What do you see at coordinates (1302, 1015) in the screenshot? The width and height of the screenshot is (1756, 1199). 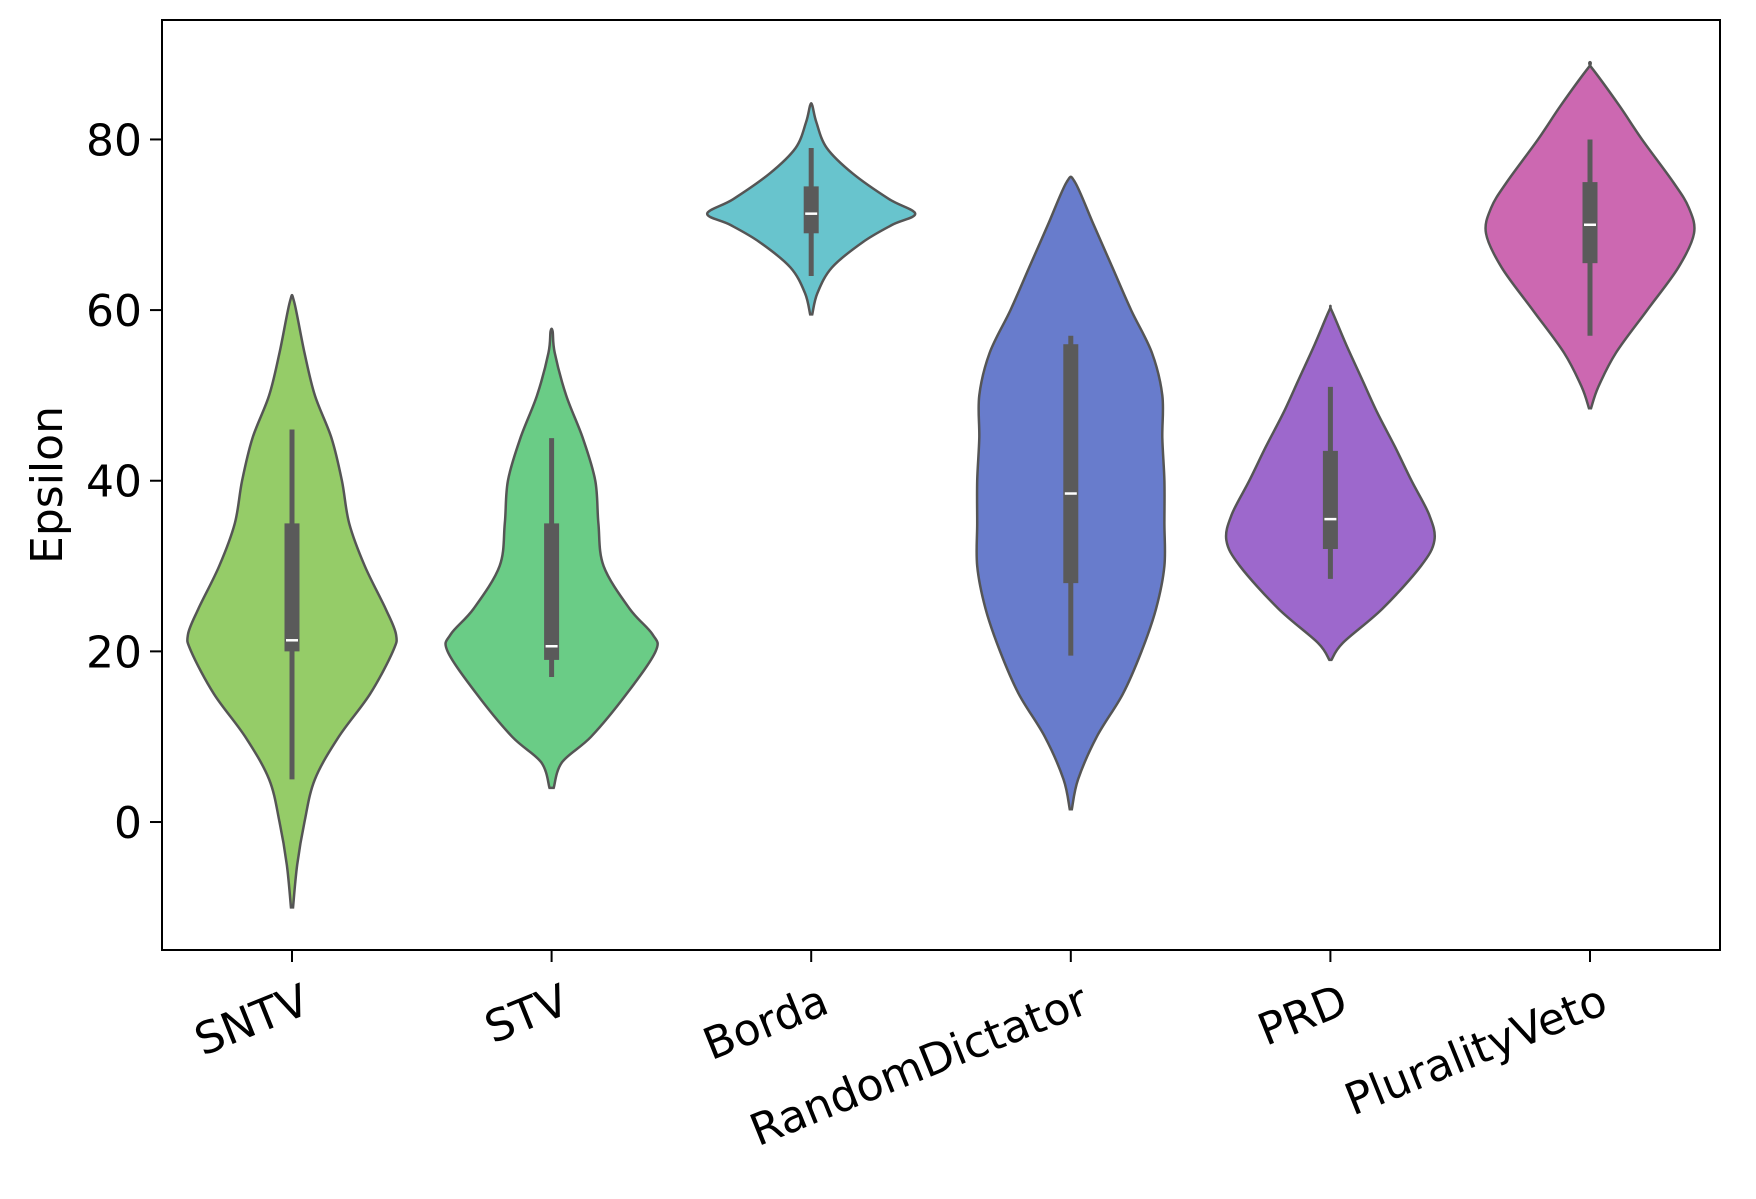 I see `x-tick-label: PRD` at bounding box center [1302, 1015].